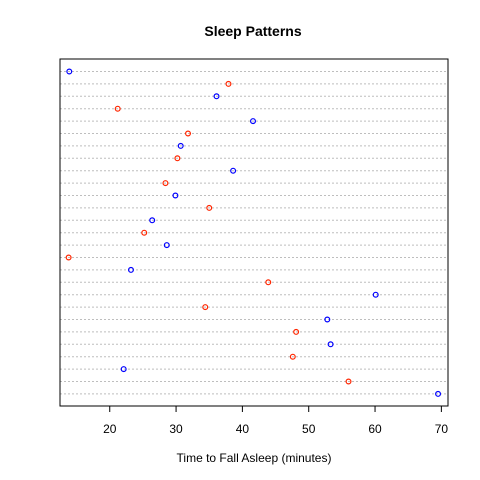 This screenshot has height=480, width=480. What do you see at coordinates (176, 429) in the screenshot?
I see `x-tick-label: 30` at bounding box center [176, 429].